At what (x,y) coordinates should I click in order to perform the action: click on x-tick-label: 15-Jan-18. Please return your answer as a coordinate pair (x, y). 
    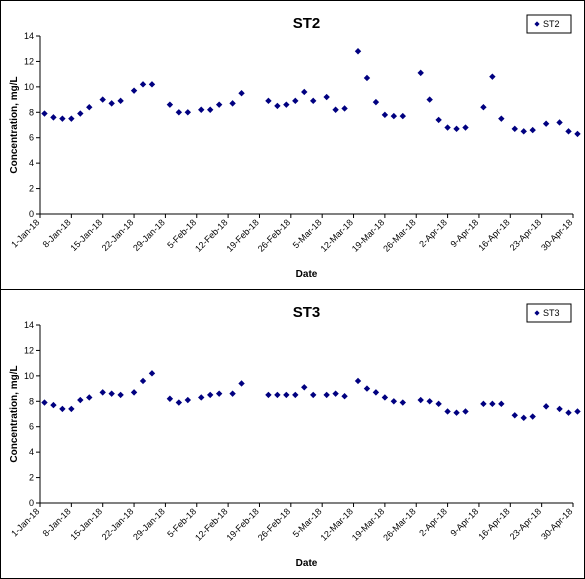
    Looking at the image, I should click on (86, 235).